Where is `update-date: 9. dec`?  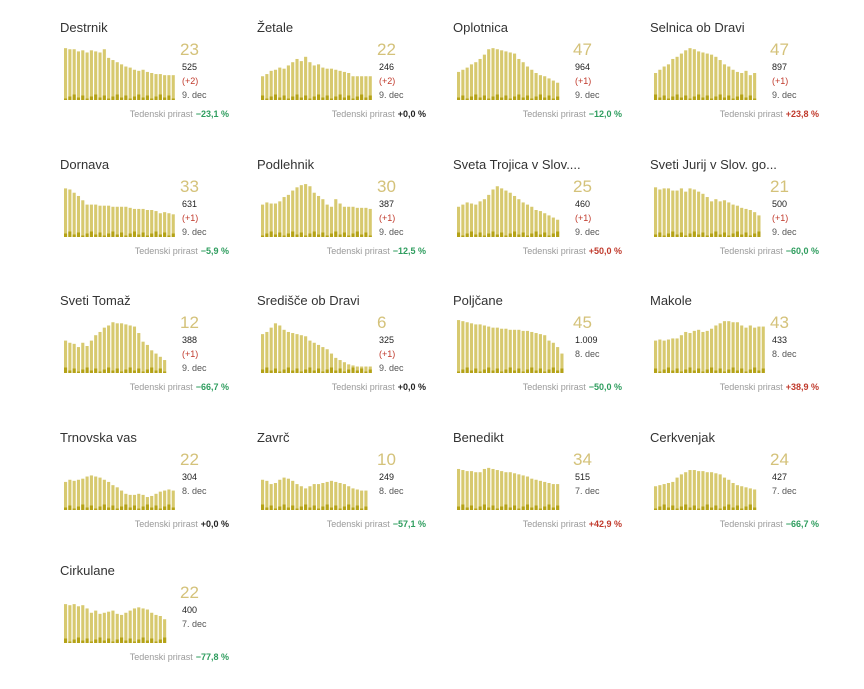
update-date: 9. dec is located at coordinates (784, 232).